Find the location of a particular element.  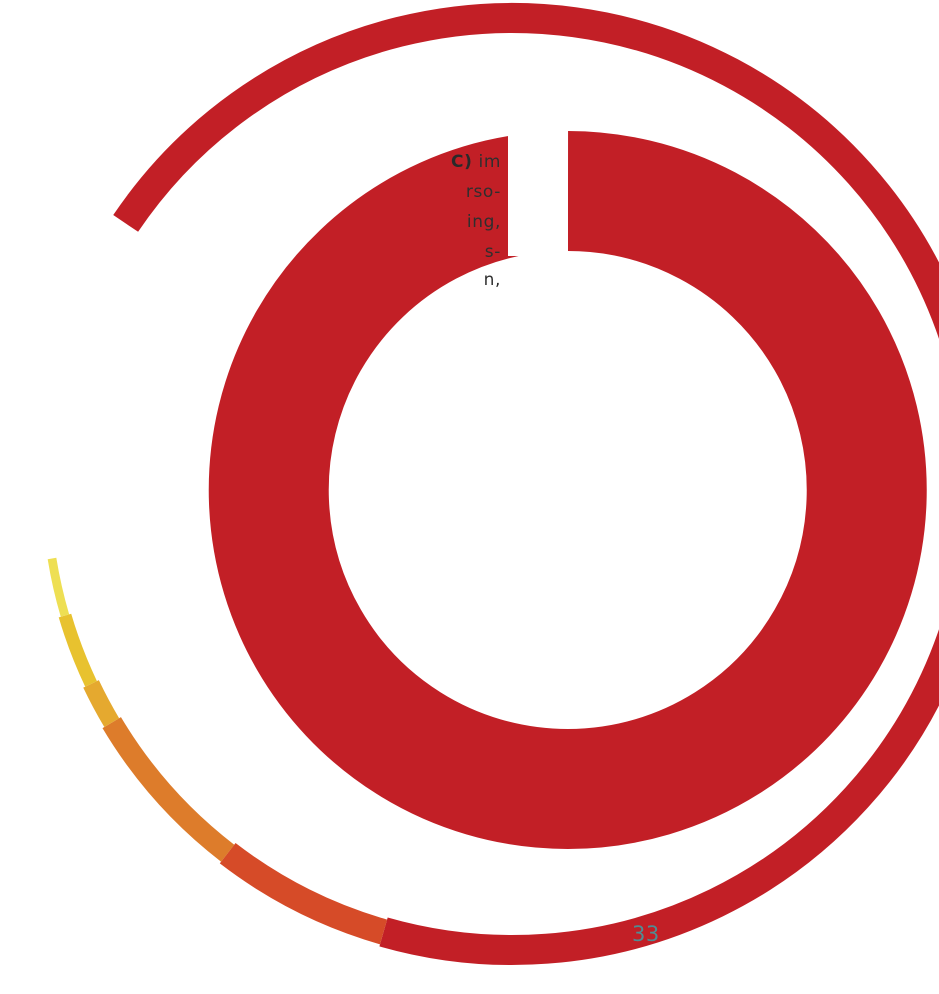

outer-ring-orange-red is located at coordinates (303, 893).